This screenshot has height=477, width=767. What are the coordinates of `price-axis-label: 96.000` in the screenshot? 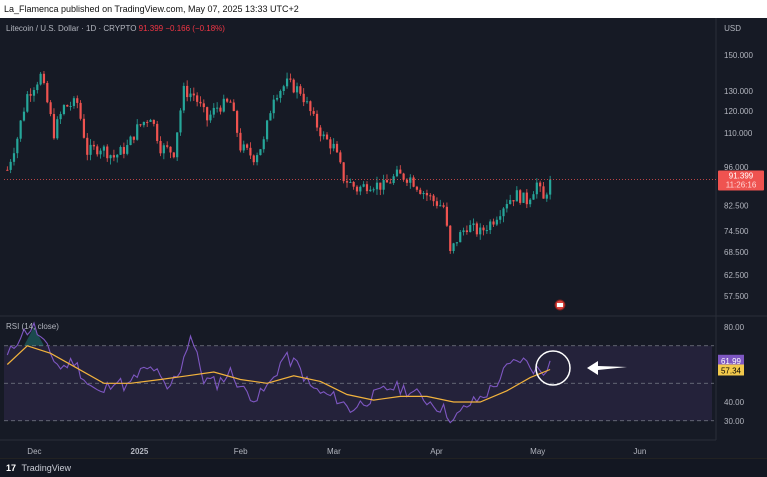 It's located at (736, 167).